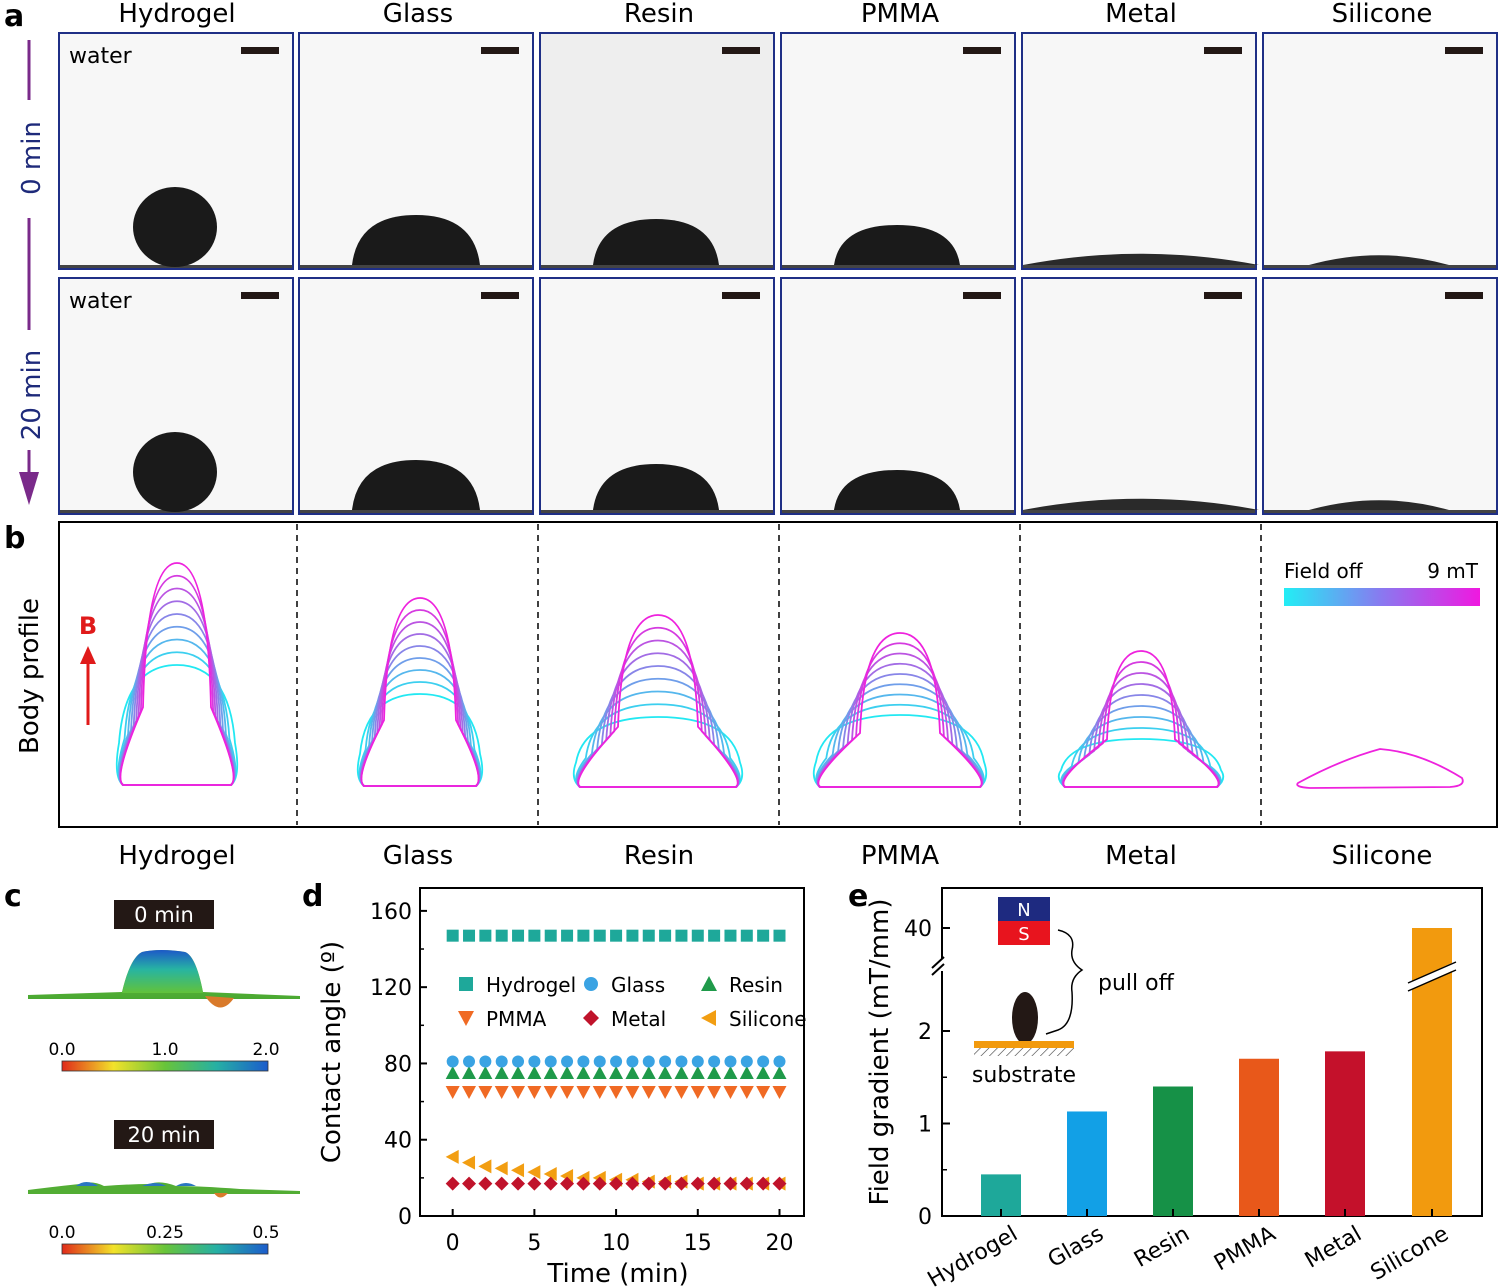 Image resolution: width=1500 pixels, height=1288 pixels. Describe the element at coordinates (1333, 1248) in the screenshot. I see `x-tick-label: Metal` at that location.